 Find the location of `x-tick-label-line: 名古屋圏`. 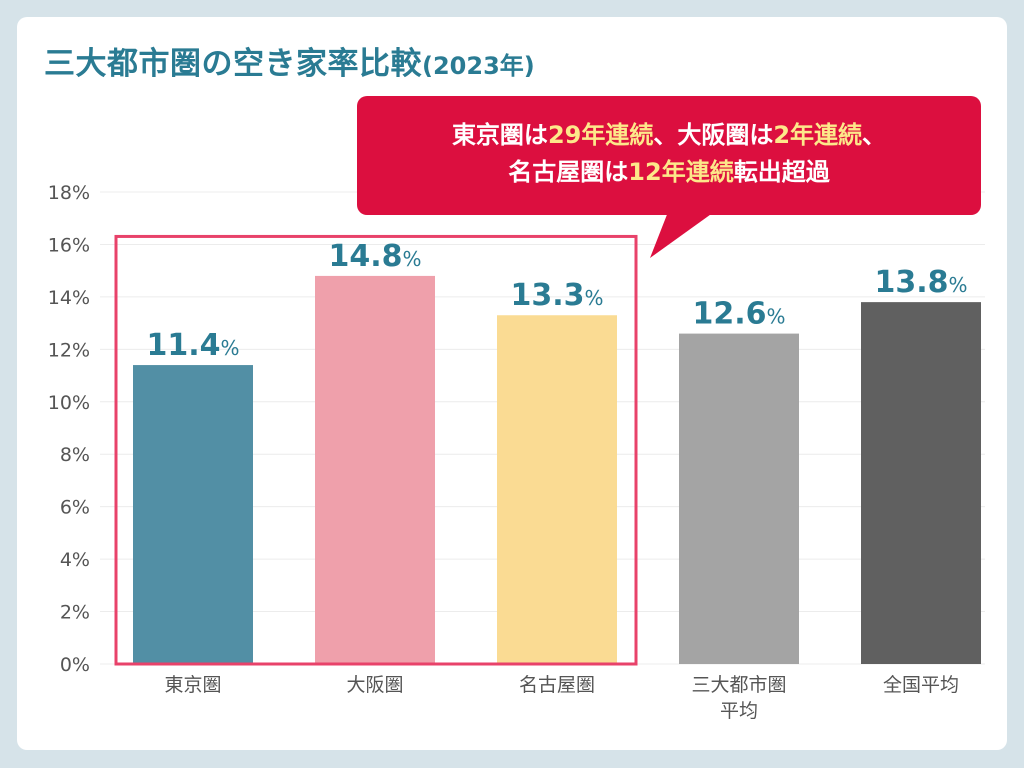

x-tick-label-line: 名古屋圏 is located at coordinates (556, 685).